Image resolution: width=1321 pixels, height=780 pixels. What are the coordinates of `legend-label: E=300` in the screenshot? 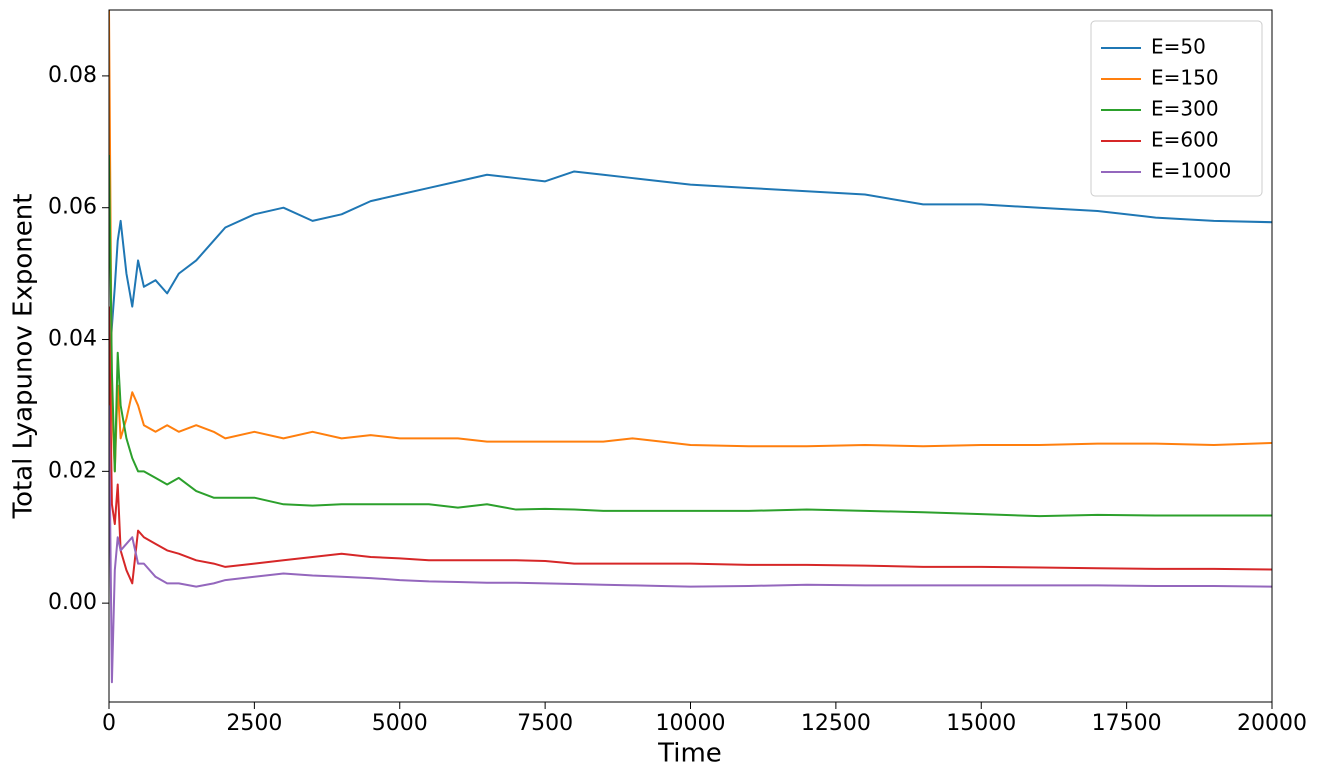 It's located at (1185, 109).